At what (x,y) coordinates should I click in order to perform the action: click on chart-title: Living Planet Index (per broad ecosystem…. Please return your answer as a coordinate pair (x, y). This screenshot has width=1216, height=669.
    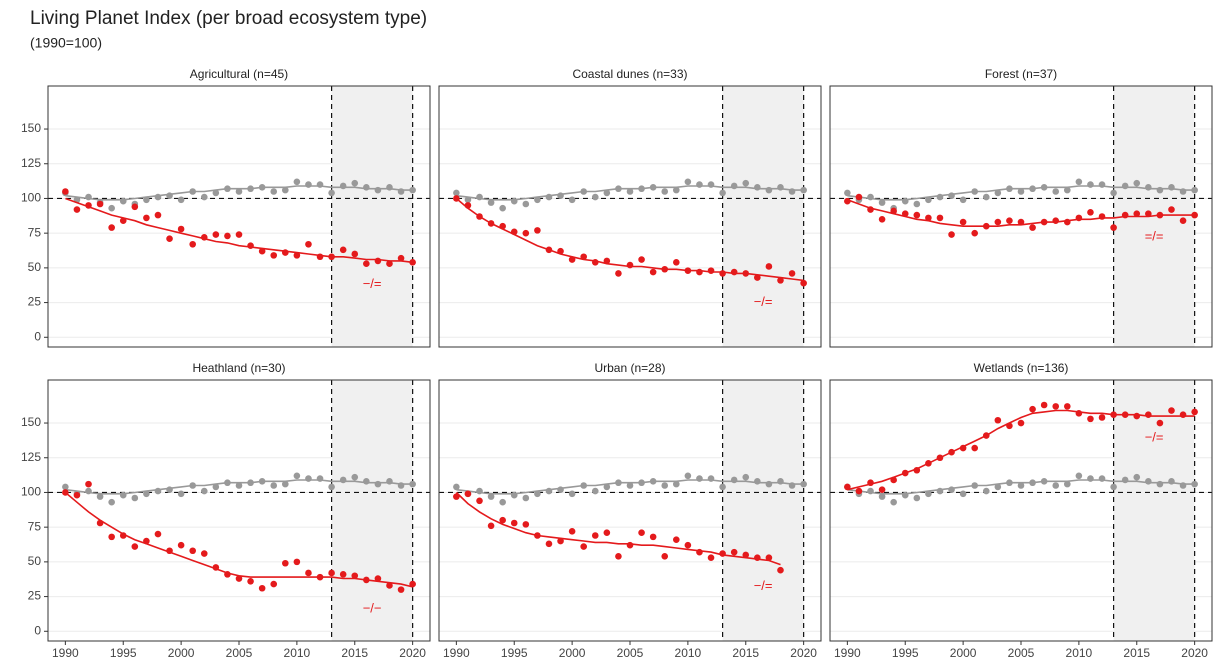
    Looking at the image, I should click on (228, 18).